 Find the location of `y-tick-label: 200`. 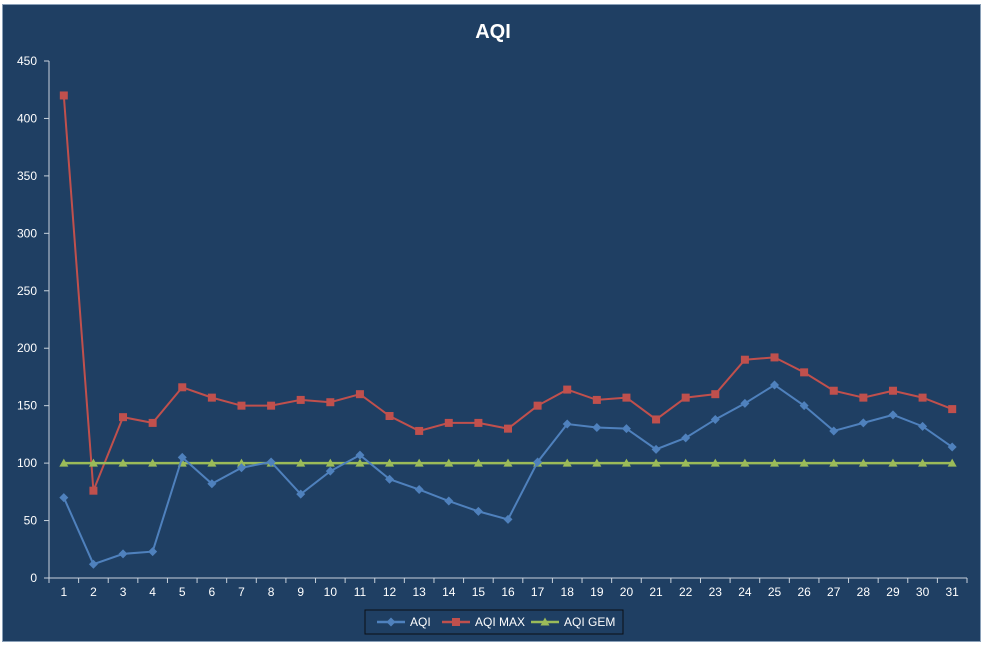

y-tick-label: 200 is located at coordinates (27, 348).